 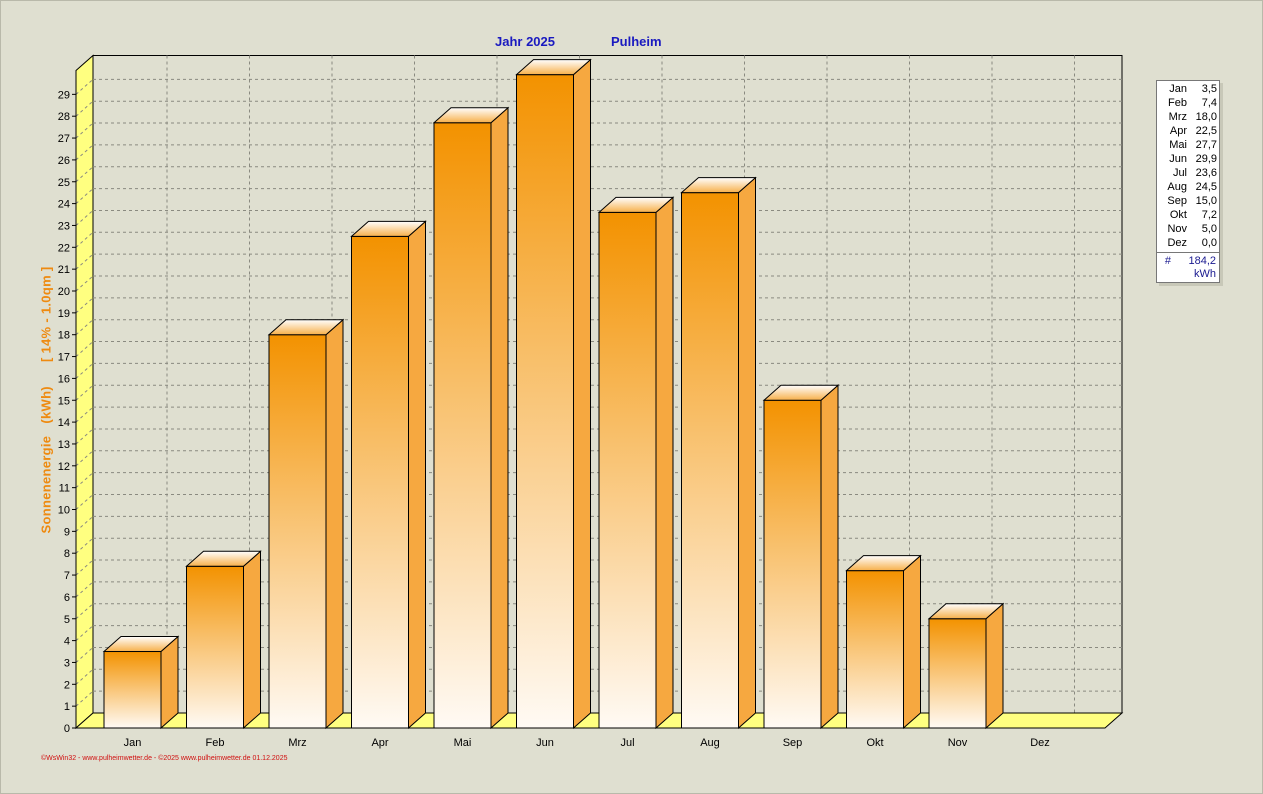 I want to click on x-tick-label: Mai, so click(x=463, y=743).